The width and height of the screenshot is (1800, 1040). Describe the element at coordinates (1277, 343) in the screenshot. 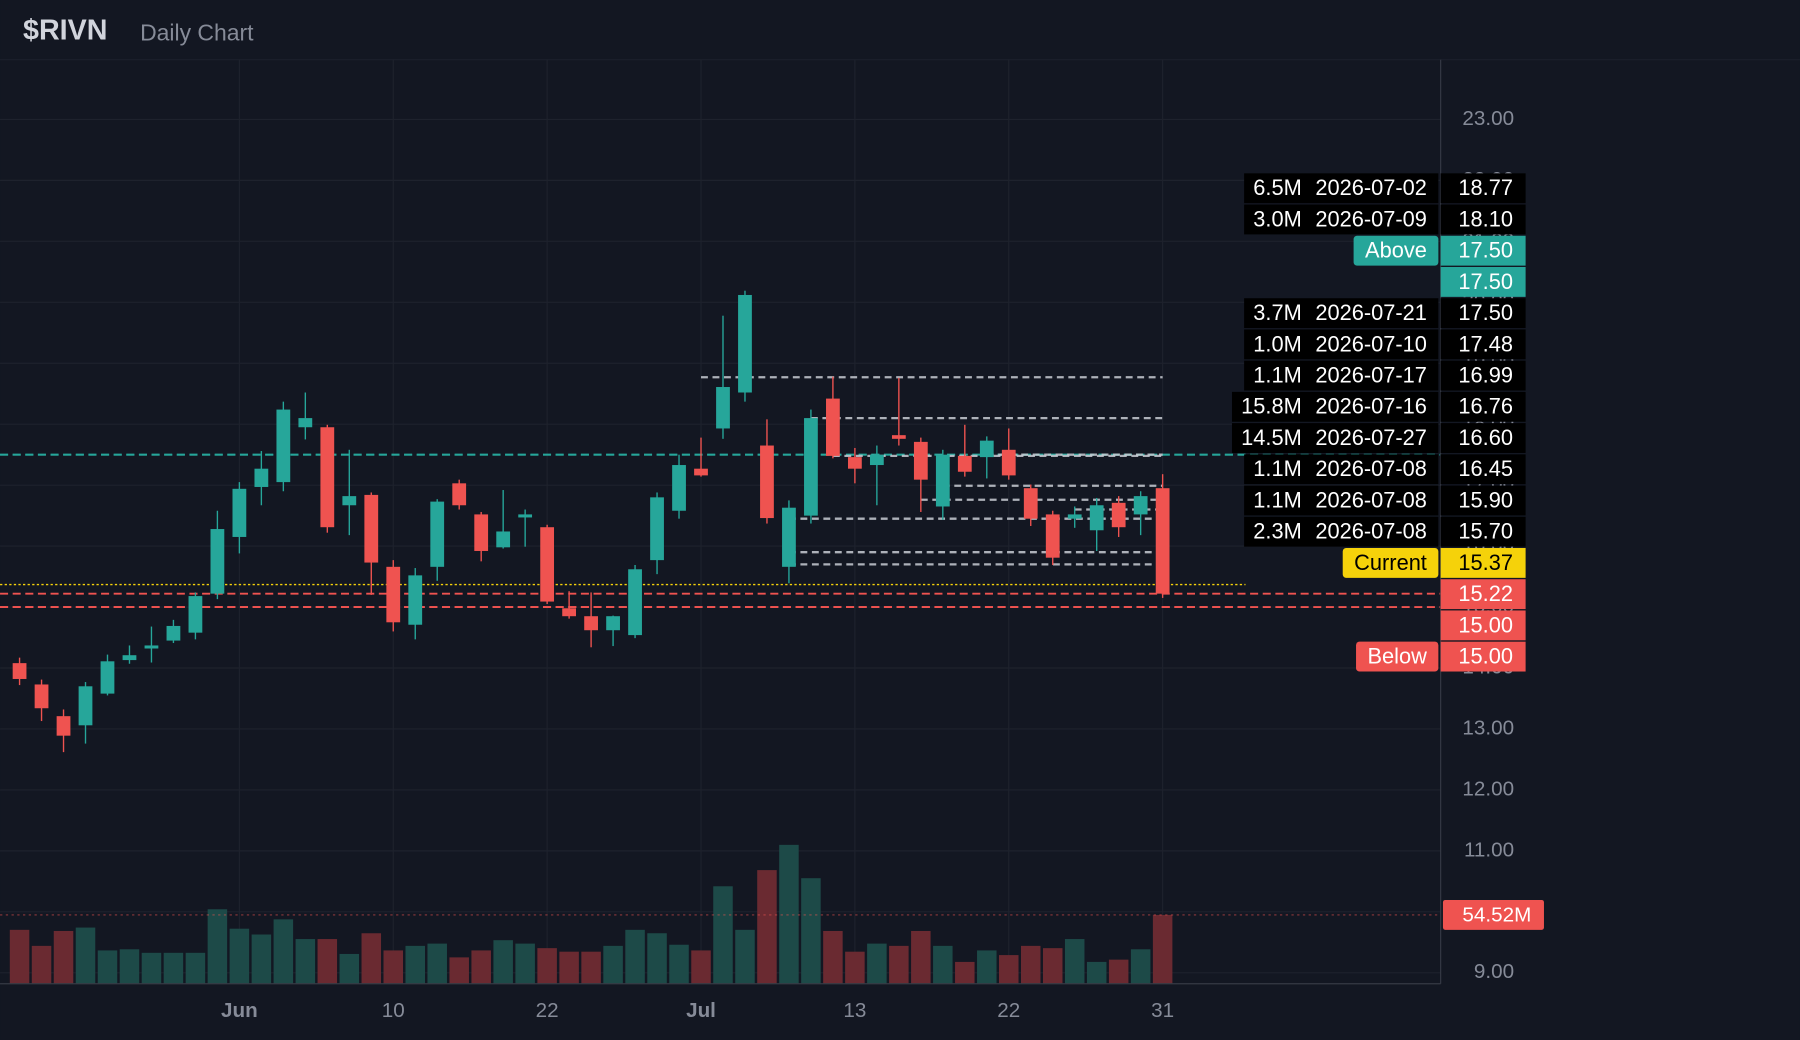

I see `order-size: 1.0M` at that location.